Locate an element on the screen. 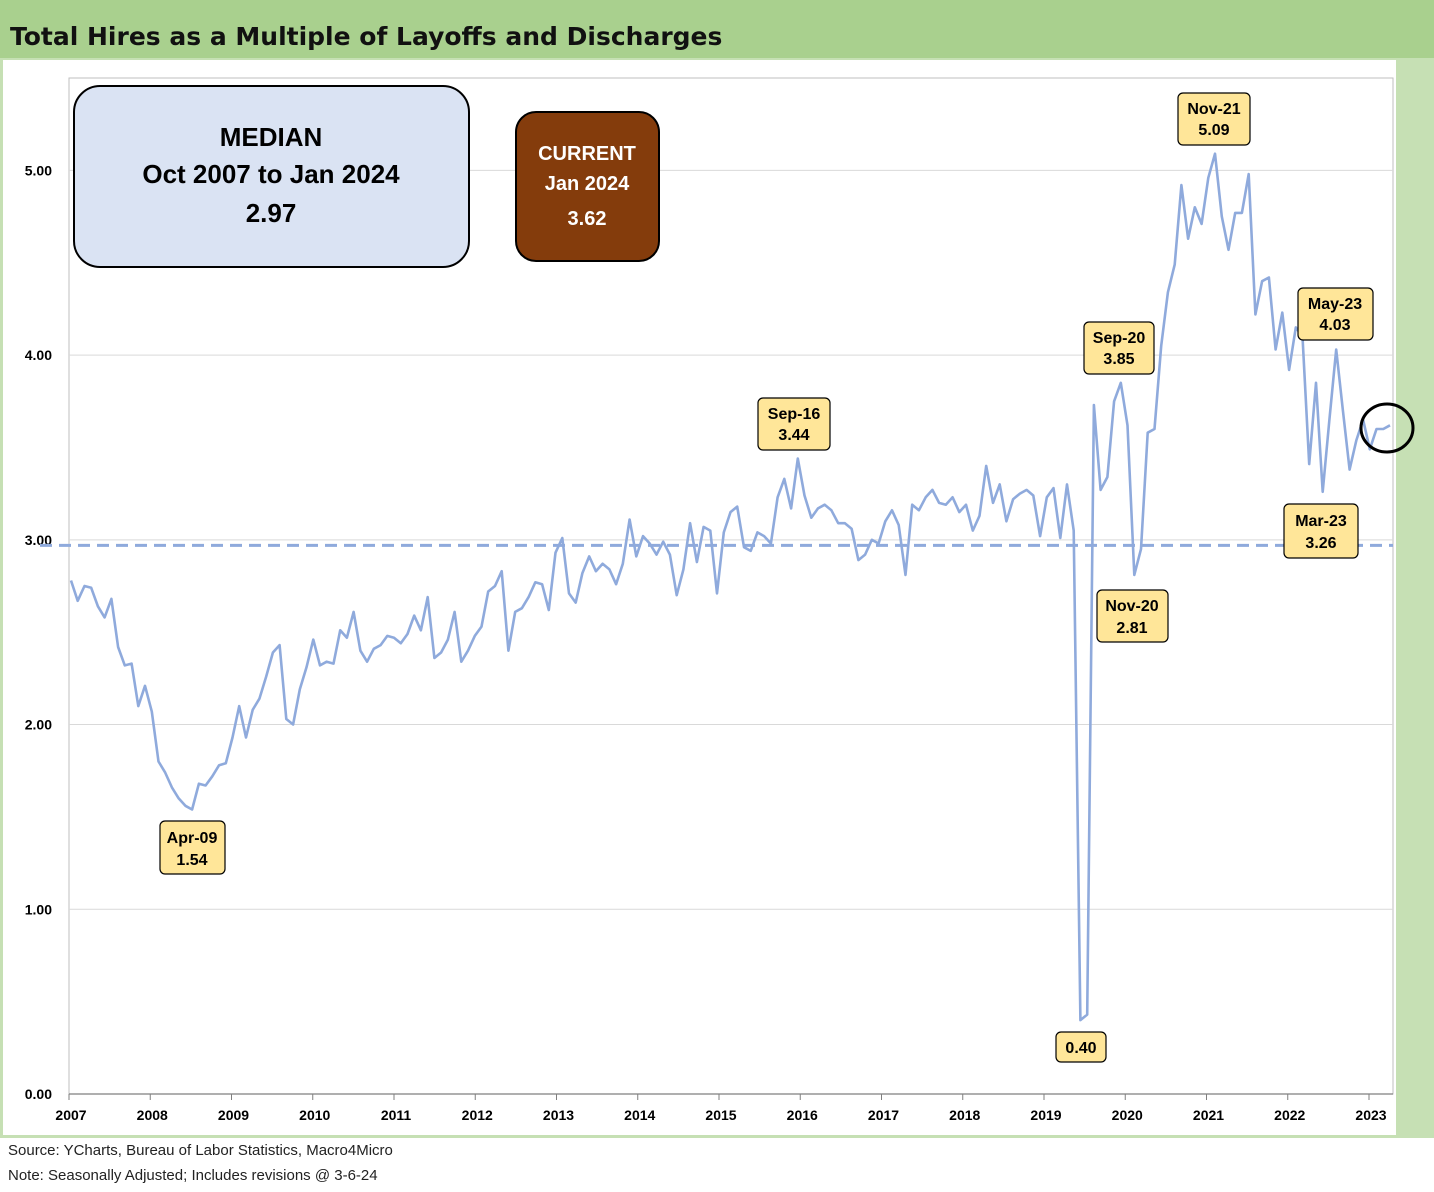  median-box: MEDIAN Oct 2007 to Jan 2024 2.97 is located at coordinates (271, 176).